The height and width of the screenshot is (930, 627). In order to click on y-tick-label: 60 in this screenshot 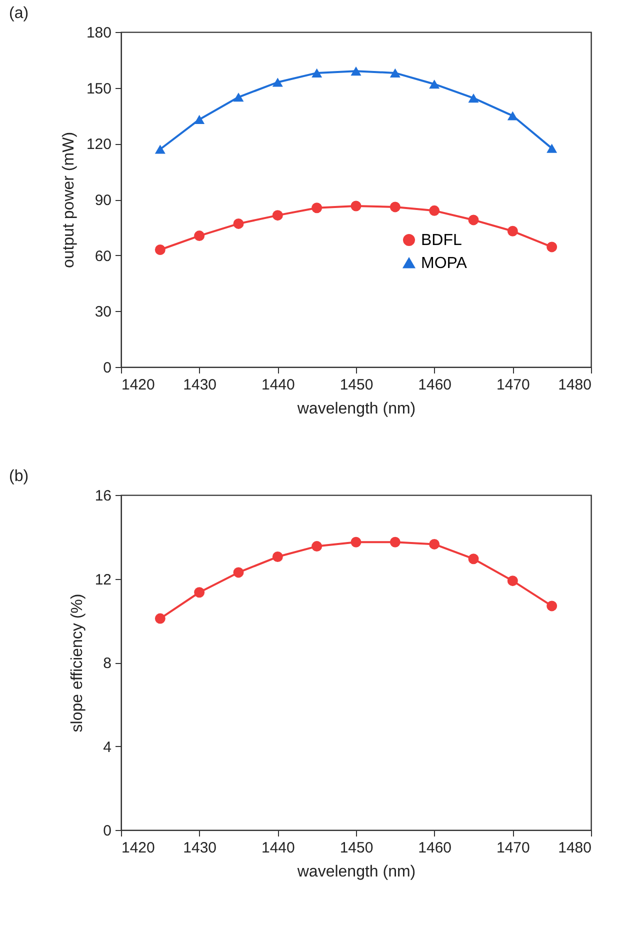, I will do `click(103, 256)`.